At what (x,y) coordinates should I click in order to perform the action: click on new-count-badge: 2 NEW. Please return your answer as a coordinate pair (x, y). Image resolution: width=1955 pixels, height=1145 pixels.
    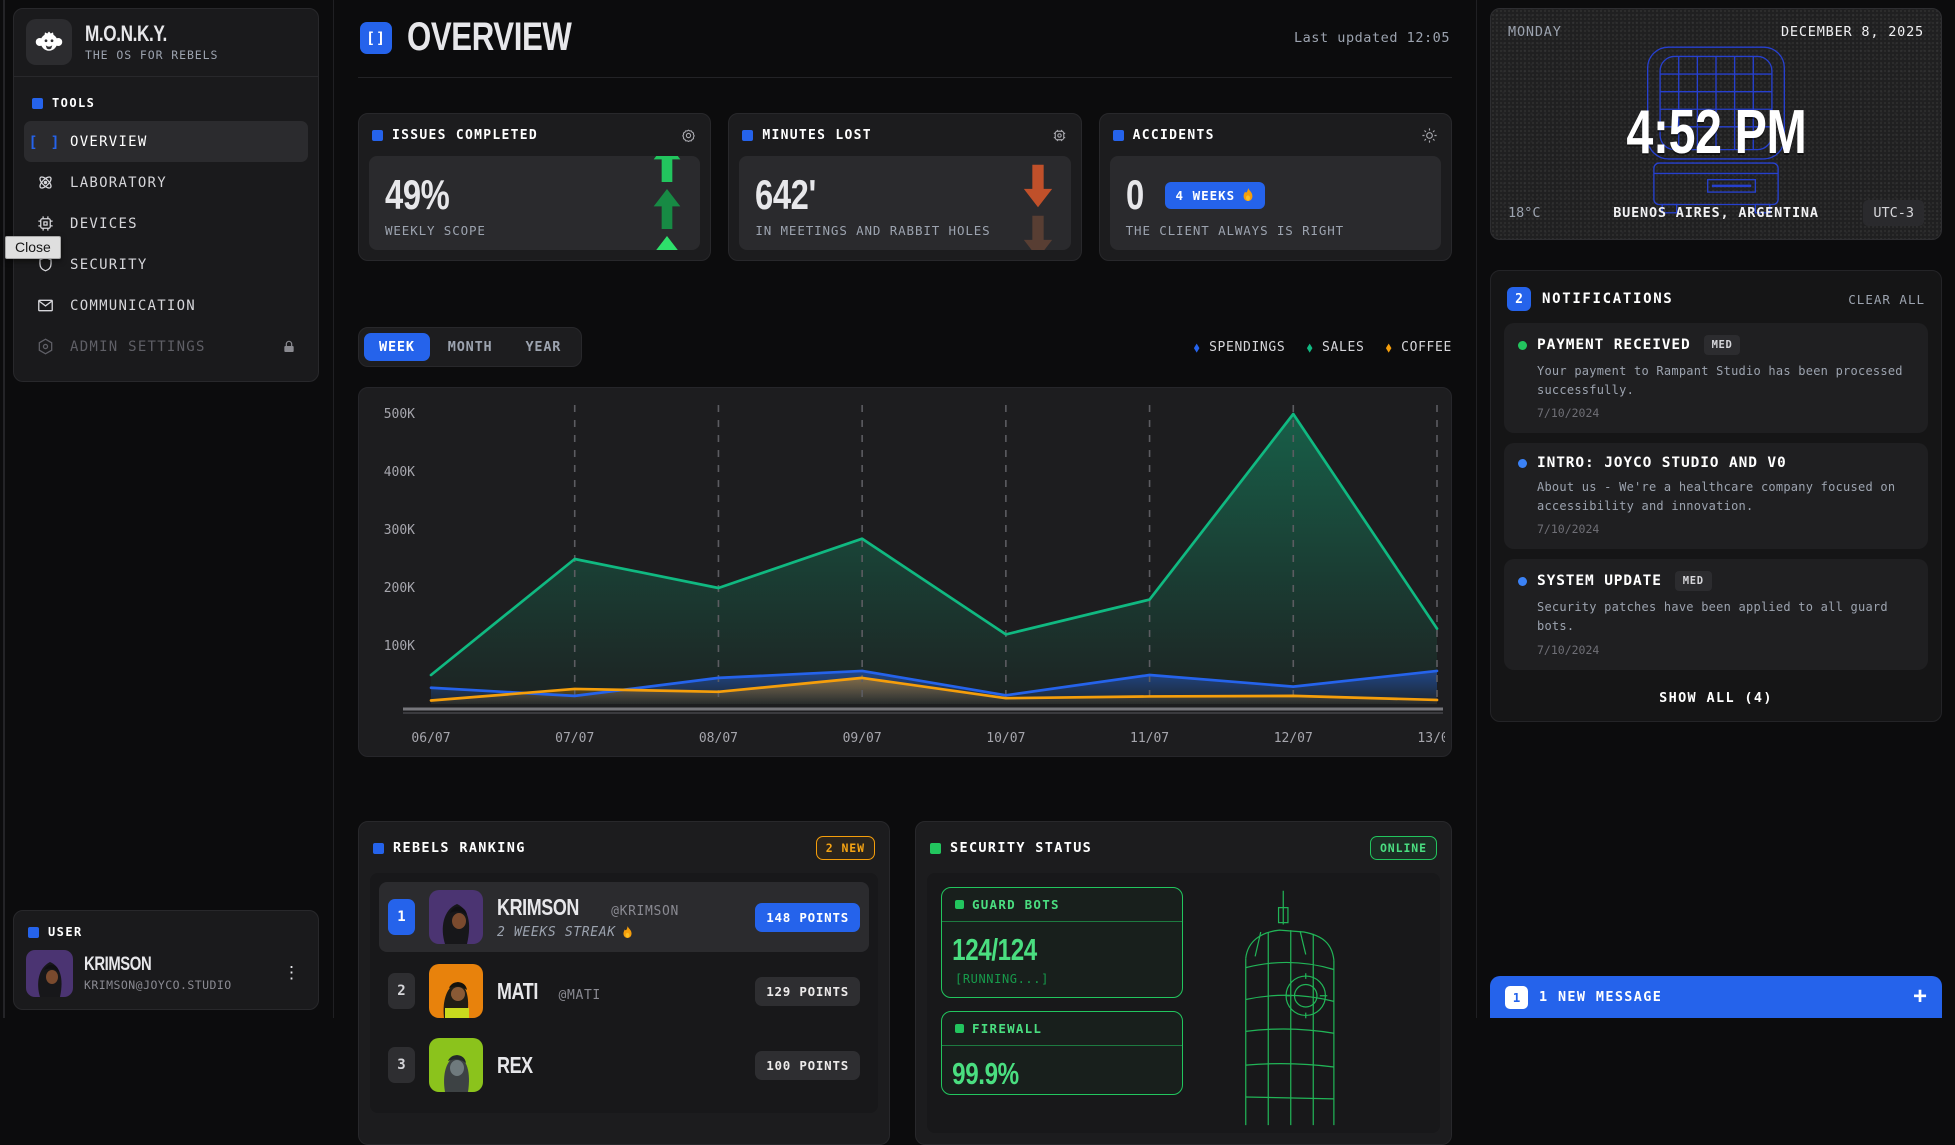
    Looking at the image, I should click on (845, 848).